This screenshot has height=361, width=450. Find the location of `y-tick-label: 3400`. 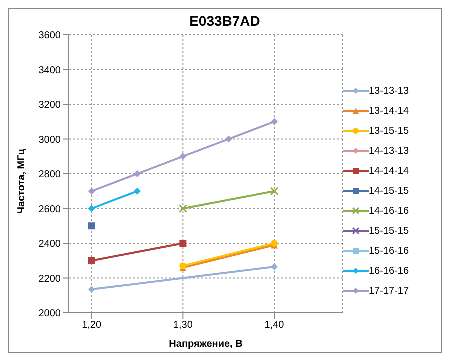

y-tick-label: 3400 is located at coordinates (50, 70).